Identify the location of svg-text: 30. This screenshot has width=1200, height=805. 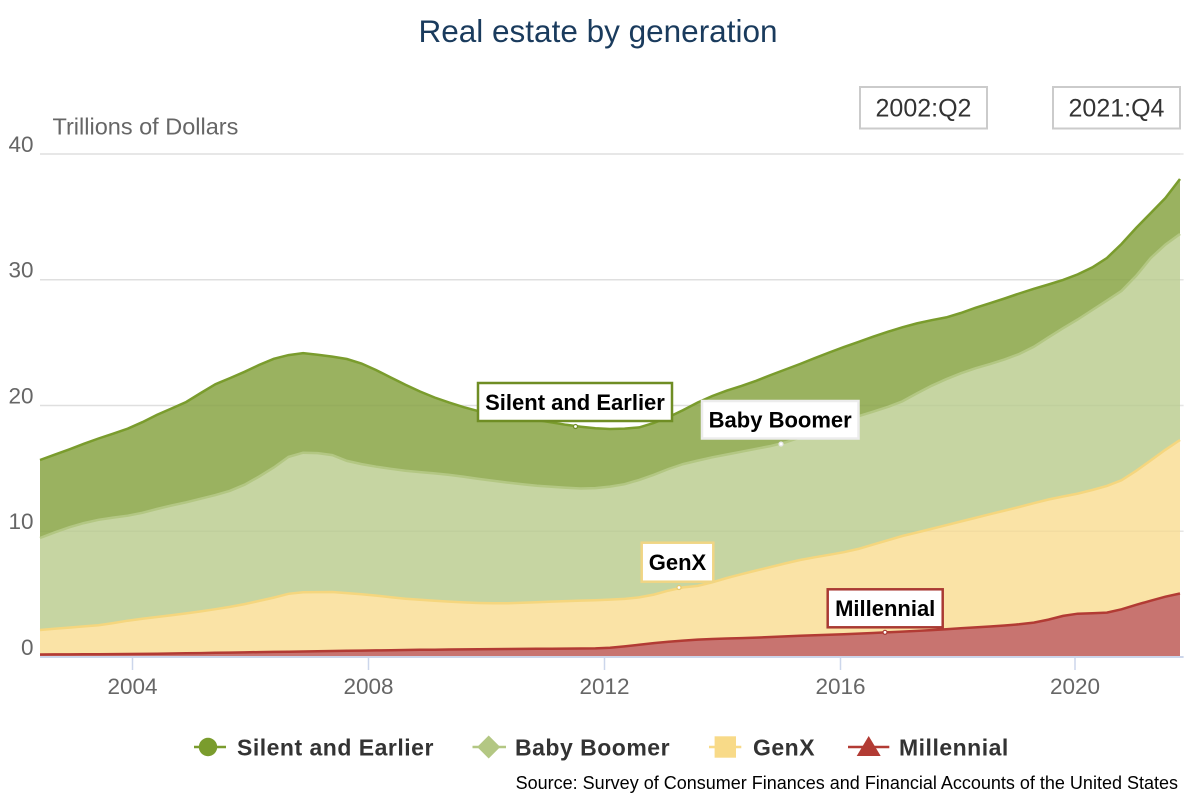
(20, 270).